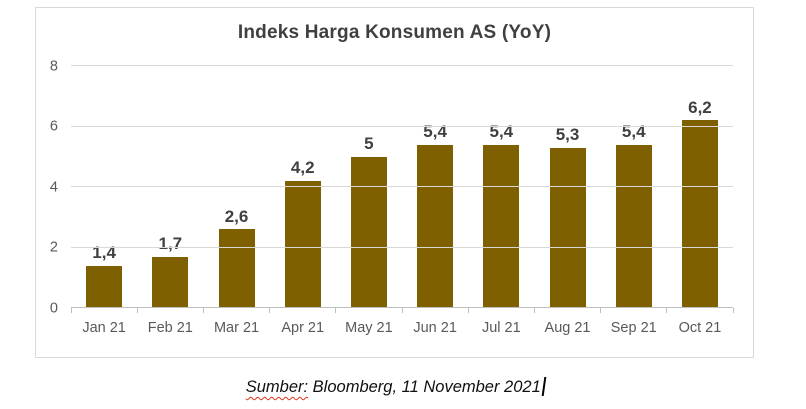  Describe the element at coordinates (633, 328) in the screenshot. I see `x-axis-label: Sep 21` at that location.